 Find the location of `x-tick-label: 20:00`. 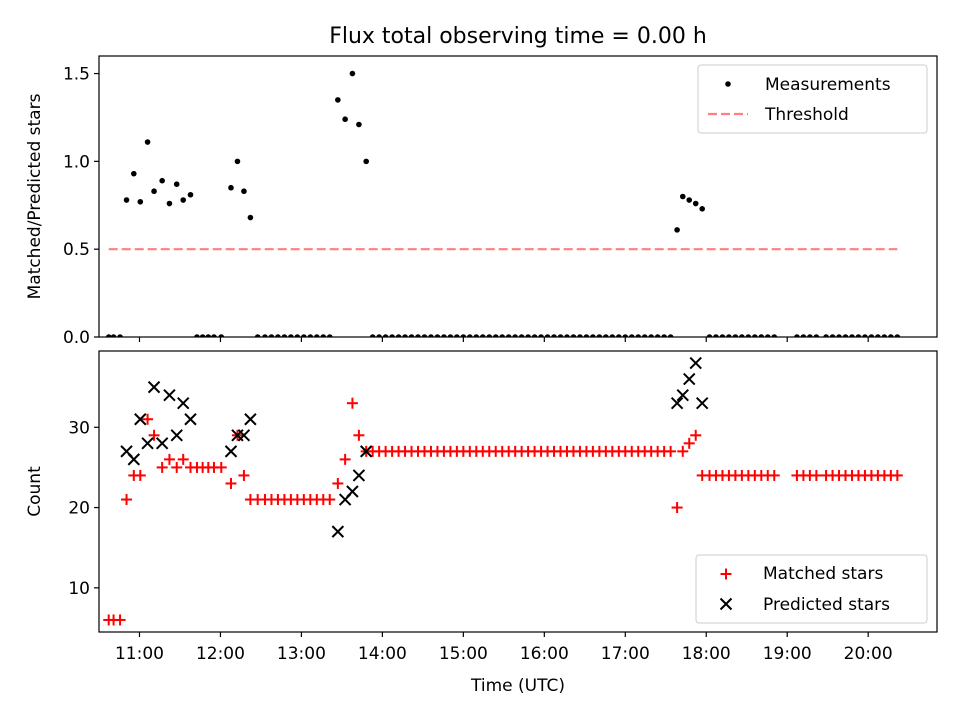

x-tick-label: 20:00 is located at coordinates (868, 654).